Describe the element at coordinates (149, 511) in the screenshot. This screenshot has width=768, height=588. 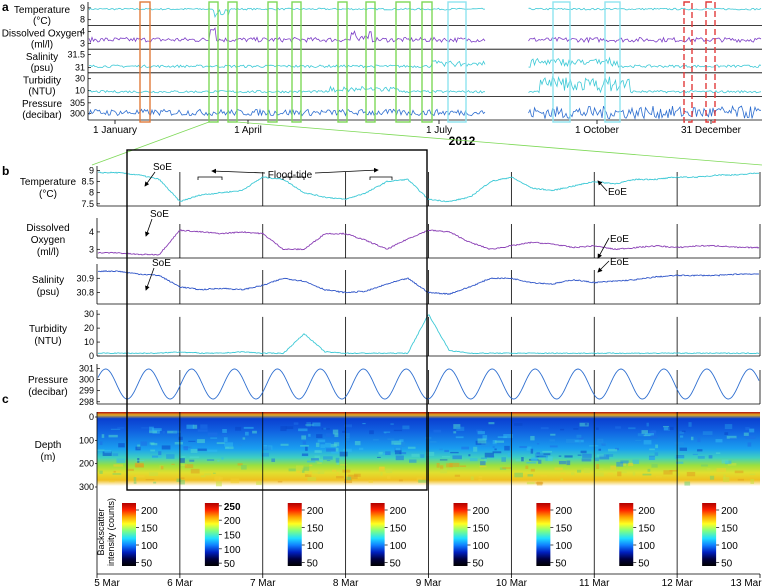
I see `colorbar-tick-0-0: 200` at that location.